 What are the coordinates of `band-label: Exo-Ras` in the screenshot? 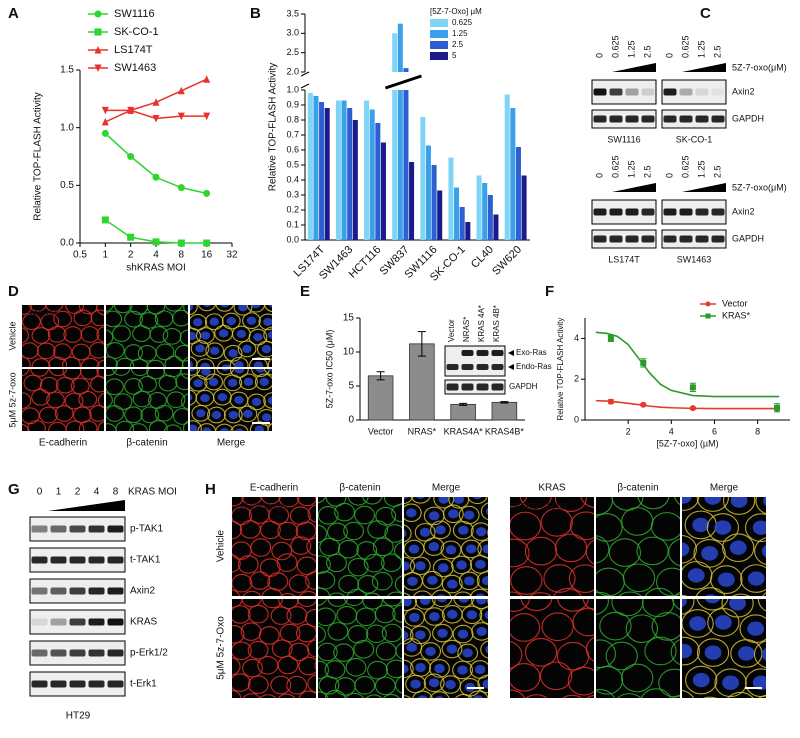 It's located at (531, 352).